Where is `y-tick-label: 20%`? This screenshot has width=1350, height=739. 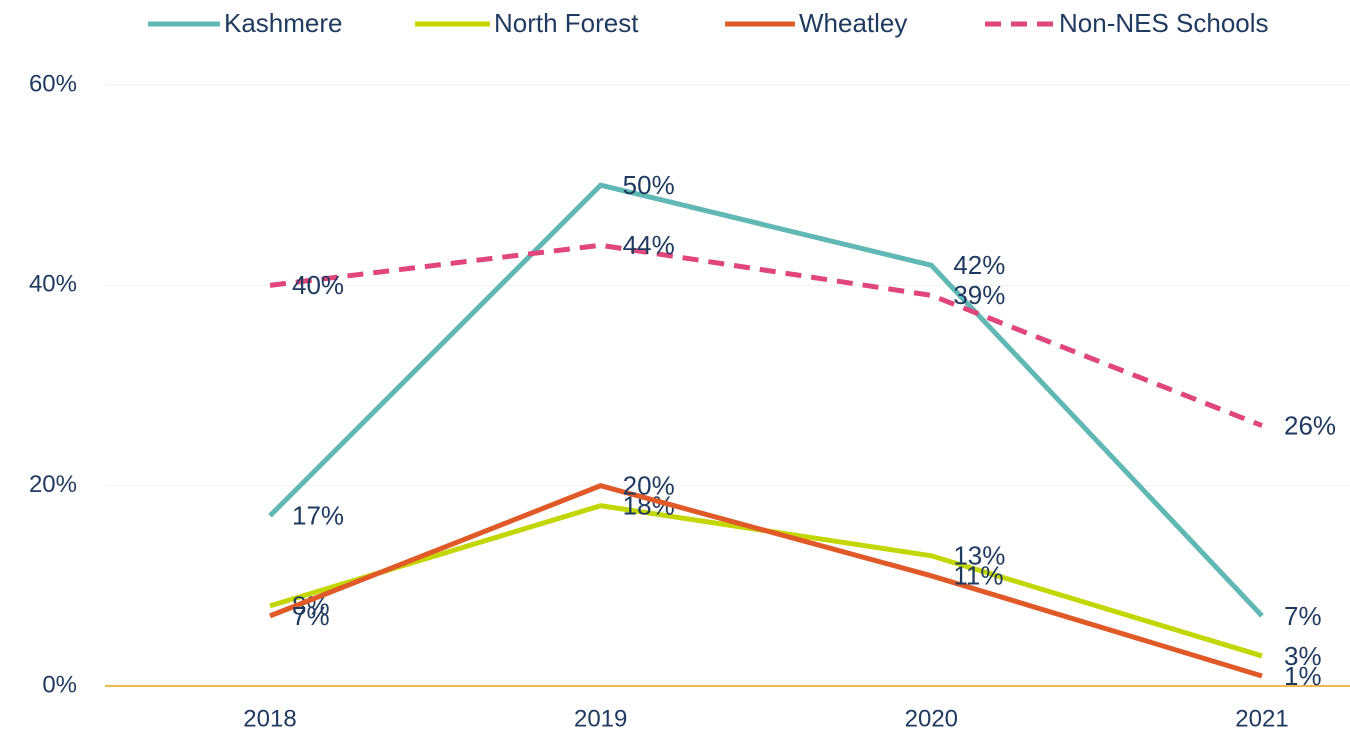
y-tick-label: 20% is located at coordinates (53, 484).